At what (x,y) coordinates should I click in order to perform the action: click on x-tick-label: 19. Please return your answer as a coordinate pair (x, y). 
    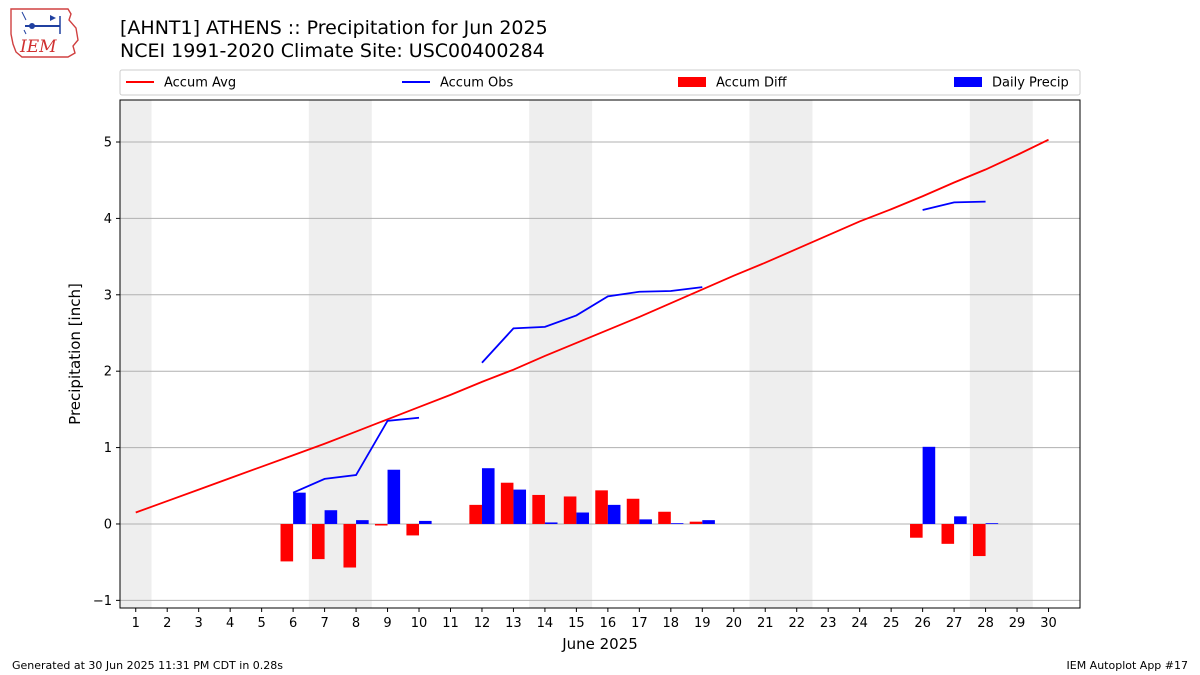
    Looking at the image, I should click on (702, 623).